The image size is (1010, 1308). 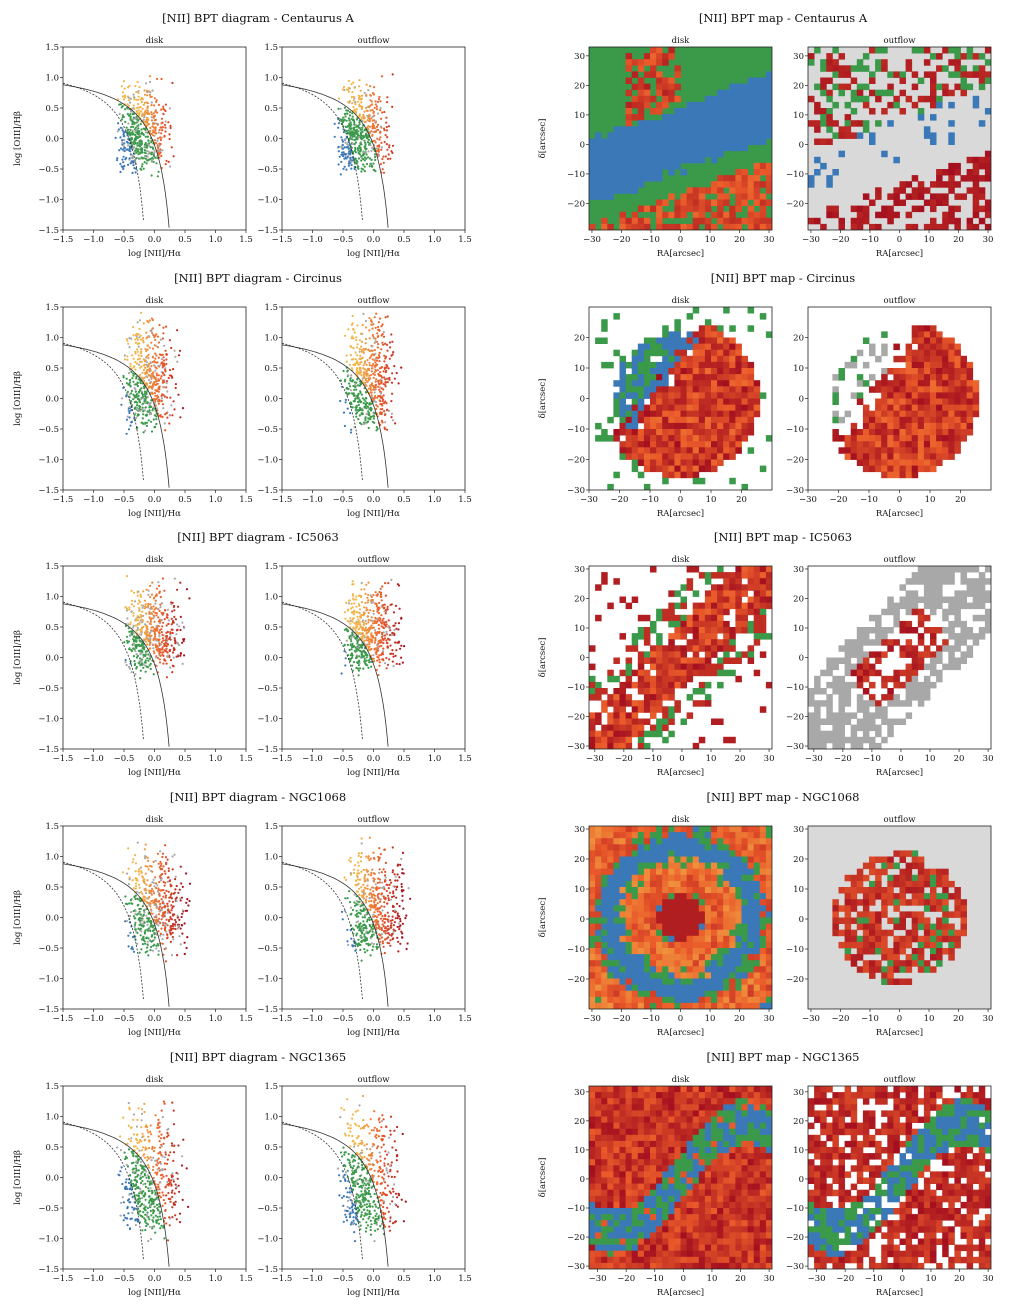 What do you see at coordinates (783, 18) in the screenshot?
I see `bpt-map-title: [NII] BPT map - Centaurus A` at bounding box center [783, 18].